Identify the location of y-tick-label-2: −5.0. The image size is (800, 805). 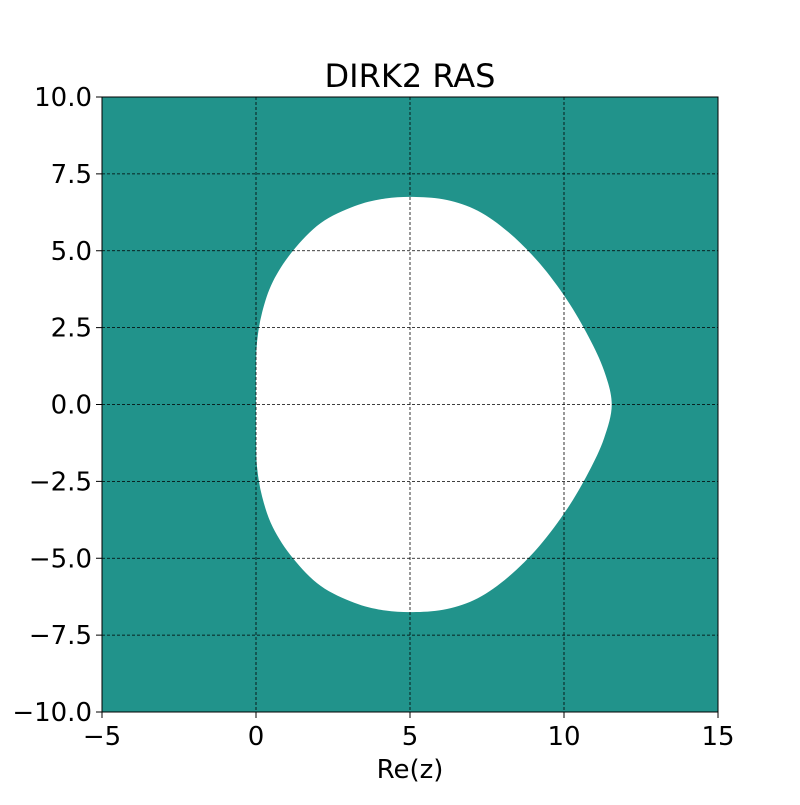
(60, 559).